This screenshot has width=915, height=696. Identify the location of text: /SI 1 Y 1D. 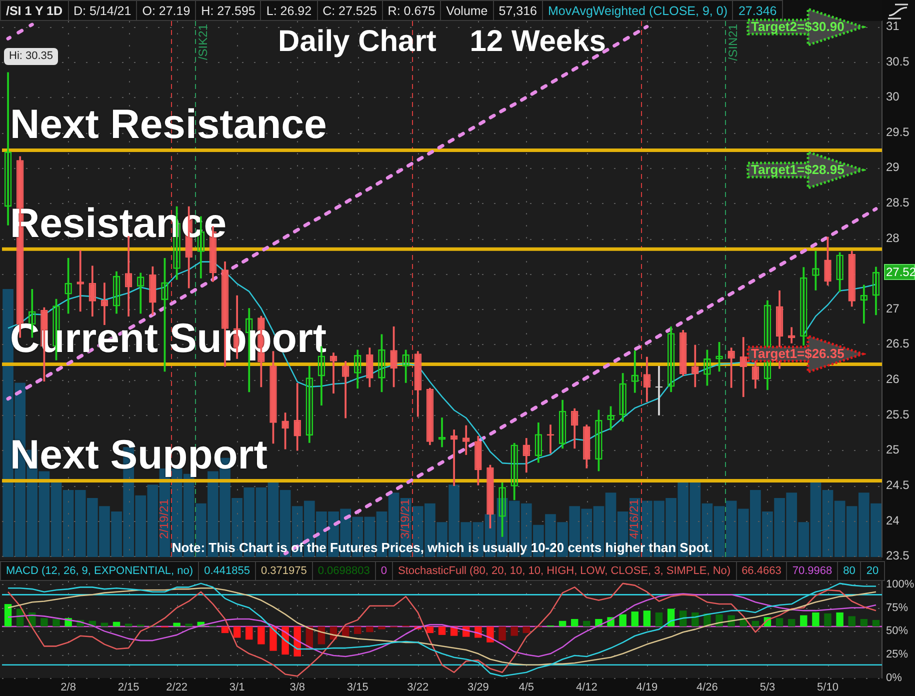
(34, 10).